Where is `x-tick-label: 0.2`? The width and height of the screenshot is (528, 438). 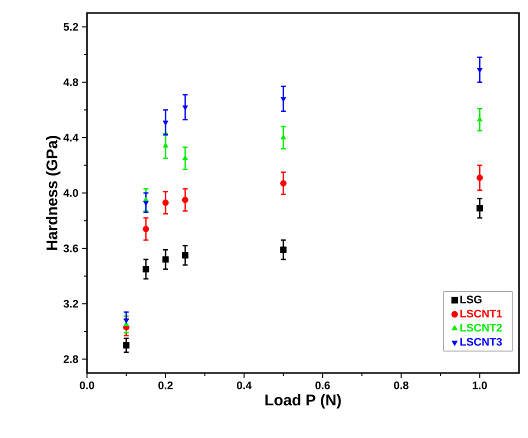
x-tick-label: 0.2 is located at coordinates (165, 386).